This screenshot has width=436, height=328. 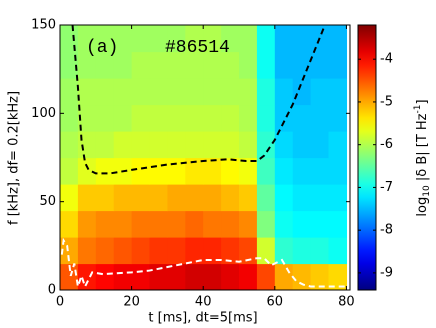 I want to click on panel-label: (a), so click(x=102, y=48).